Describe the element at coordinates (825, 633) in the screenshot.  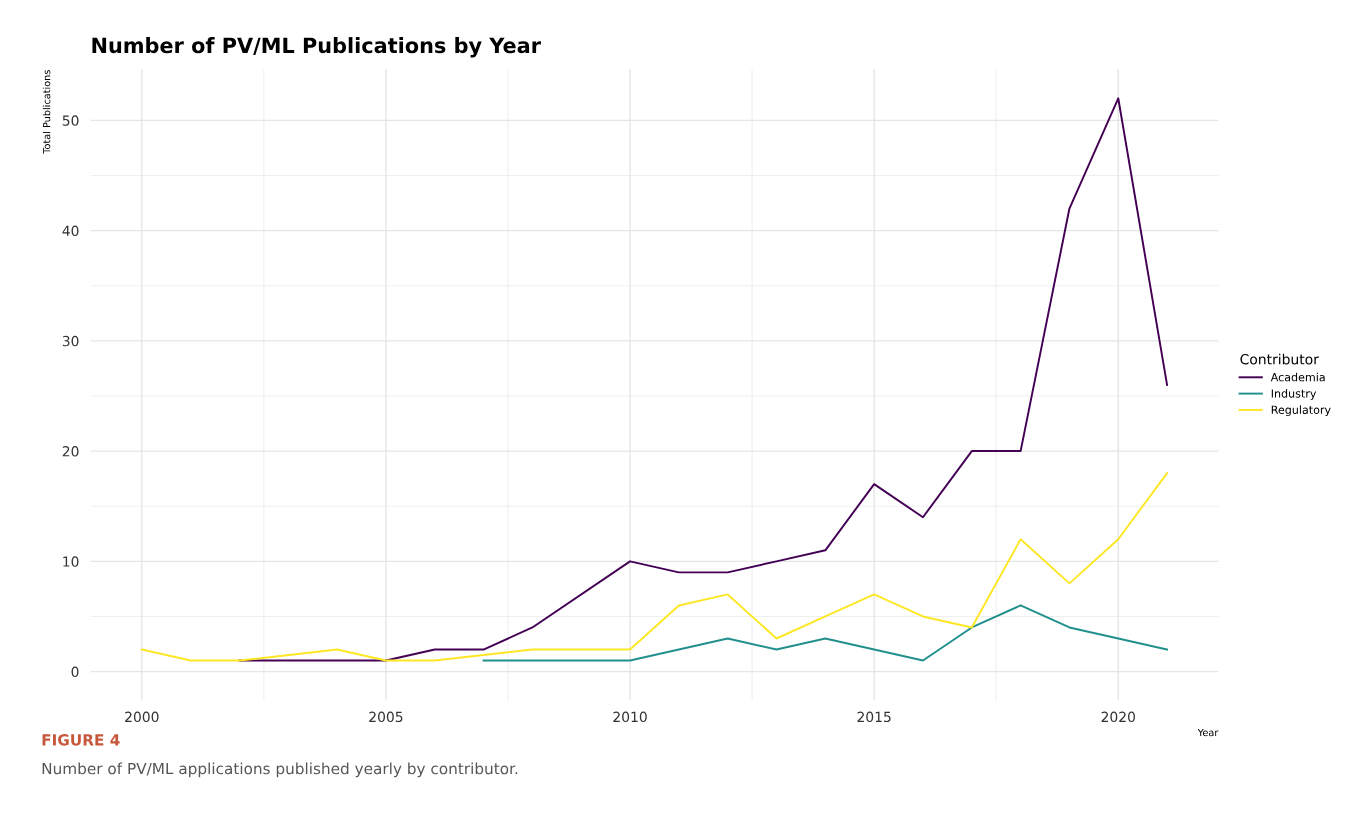
I see `line-series` at that location.